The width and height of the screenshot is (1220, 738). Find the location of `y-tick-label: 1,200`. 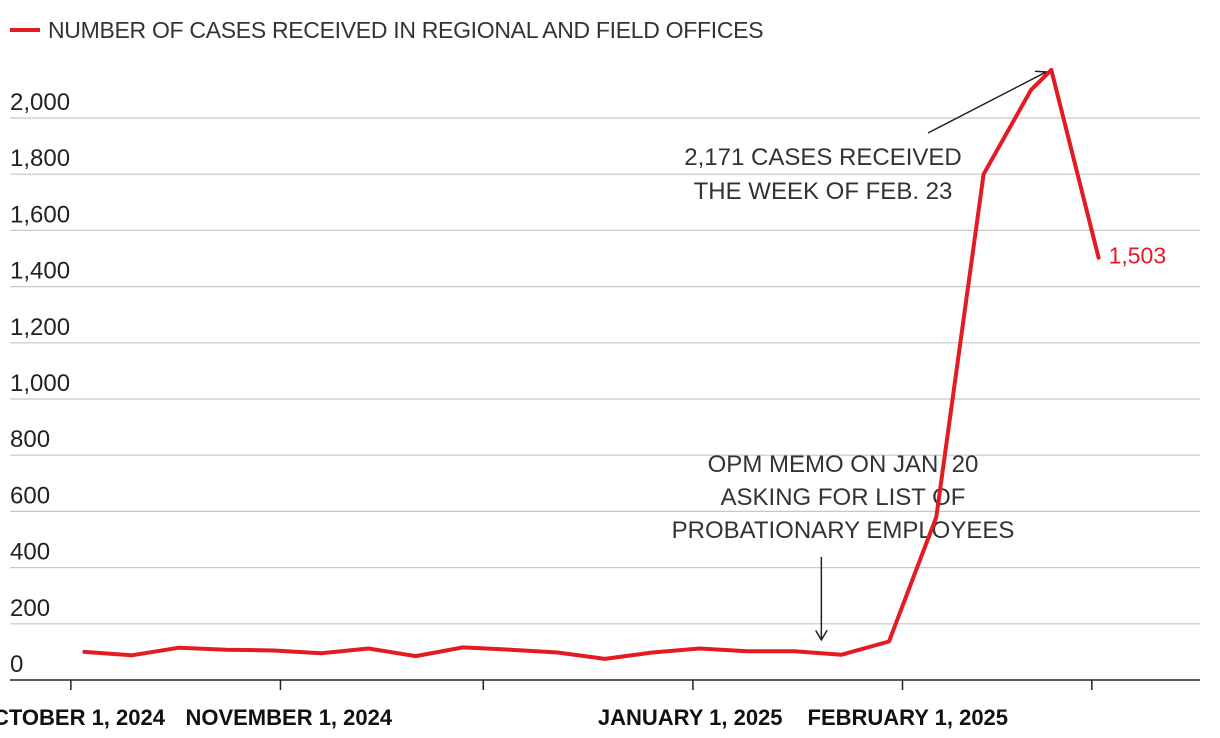

y-tick-label: 1,200 is located at coordinates (40, 327).